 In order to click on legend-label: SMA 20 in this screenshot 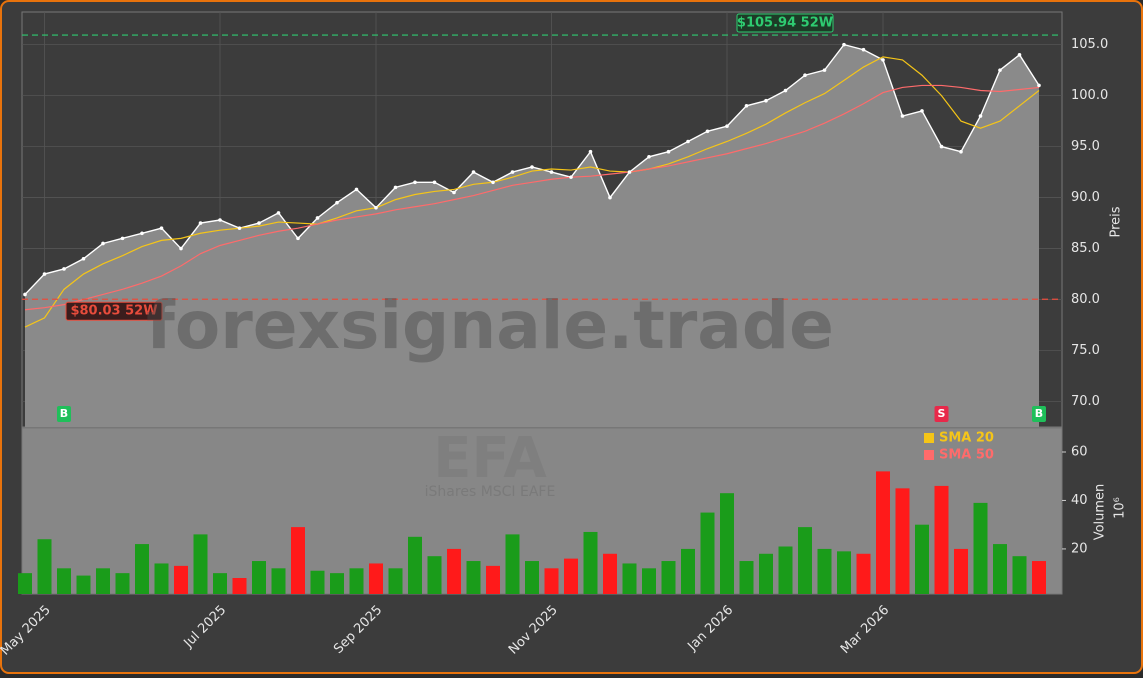, I will do `click(966, 438)`.